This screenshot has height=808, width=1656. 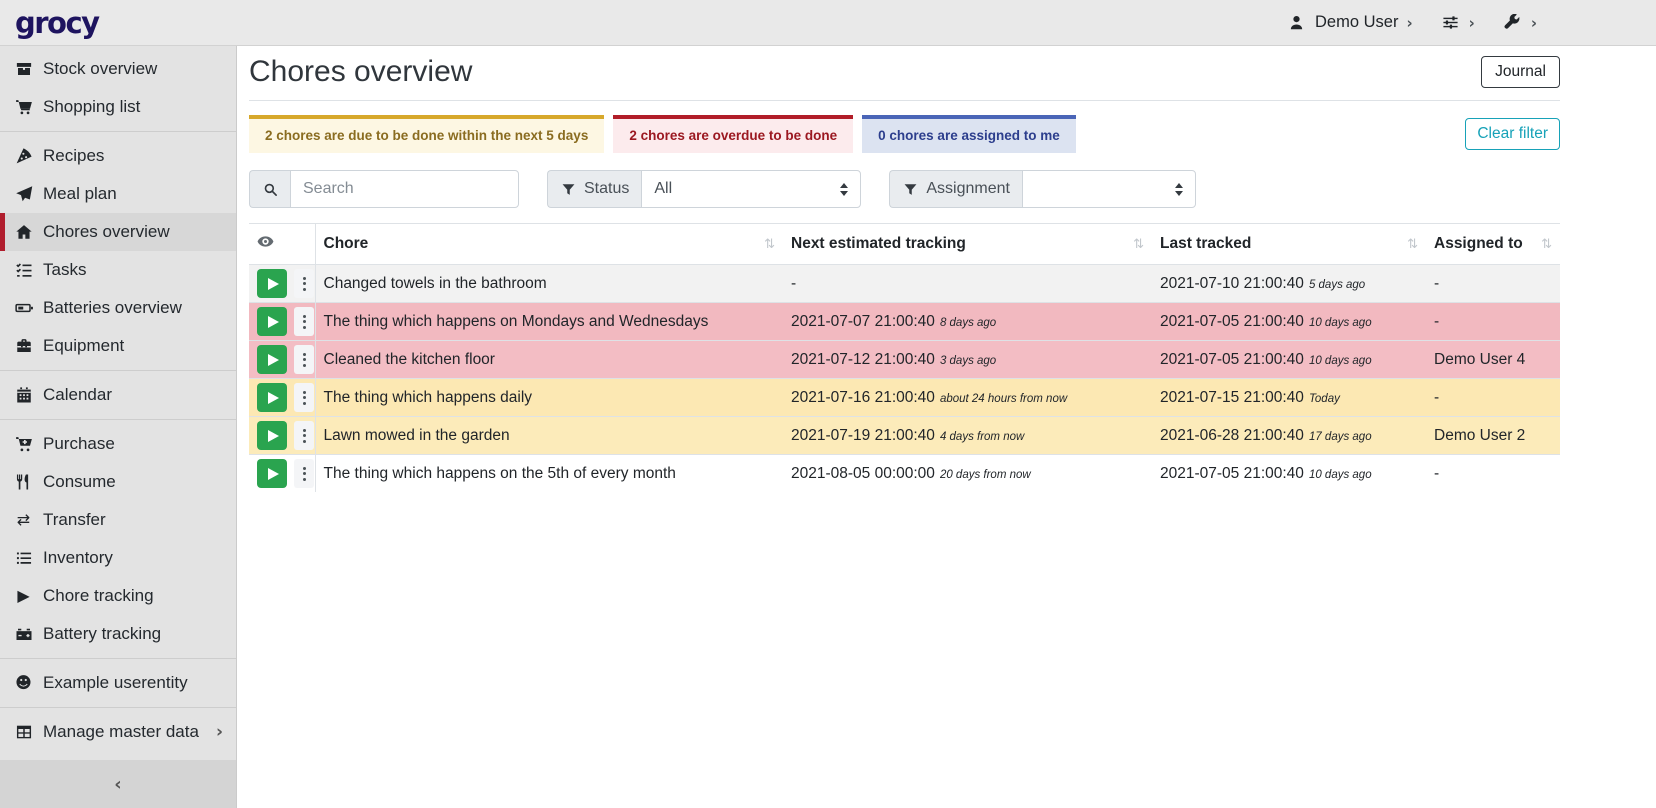 I want to click on sidebar-item-battery-tracking: Battery tracking, so click(x=118, y=634).